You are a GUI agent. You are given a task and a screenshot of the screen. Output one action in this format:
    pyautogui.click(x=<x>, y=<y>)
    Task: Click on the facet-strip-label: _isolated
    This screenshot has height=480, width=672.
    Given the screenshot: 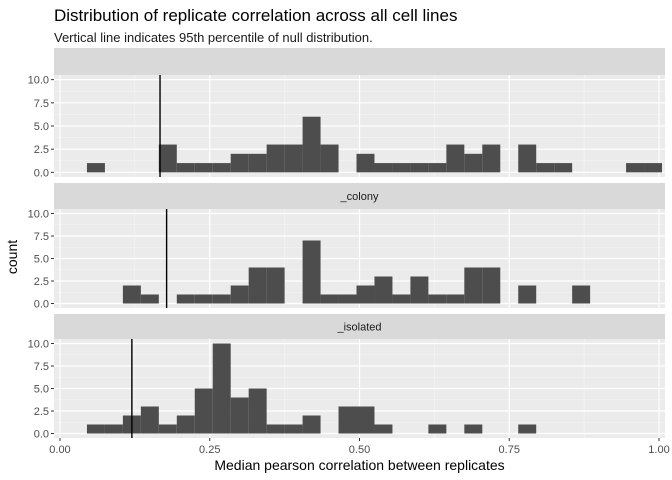 What is the action you would take?
    pyautogui.click(x=358, y=328)
    